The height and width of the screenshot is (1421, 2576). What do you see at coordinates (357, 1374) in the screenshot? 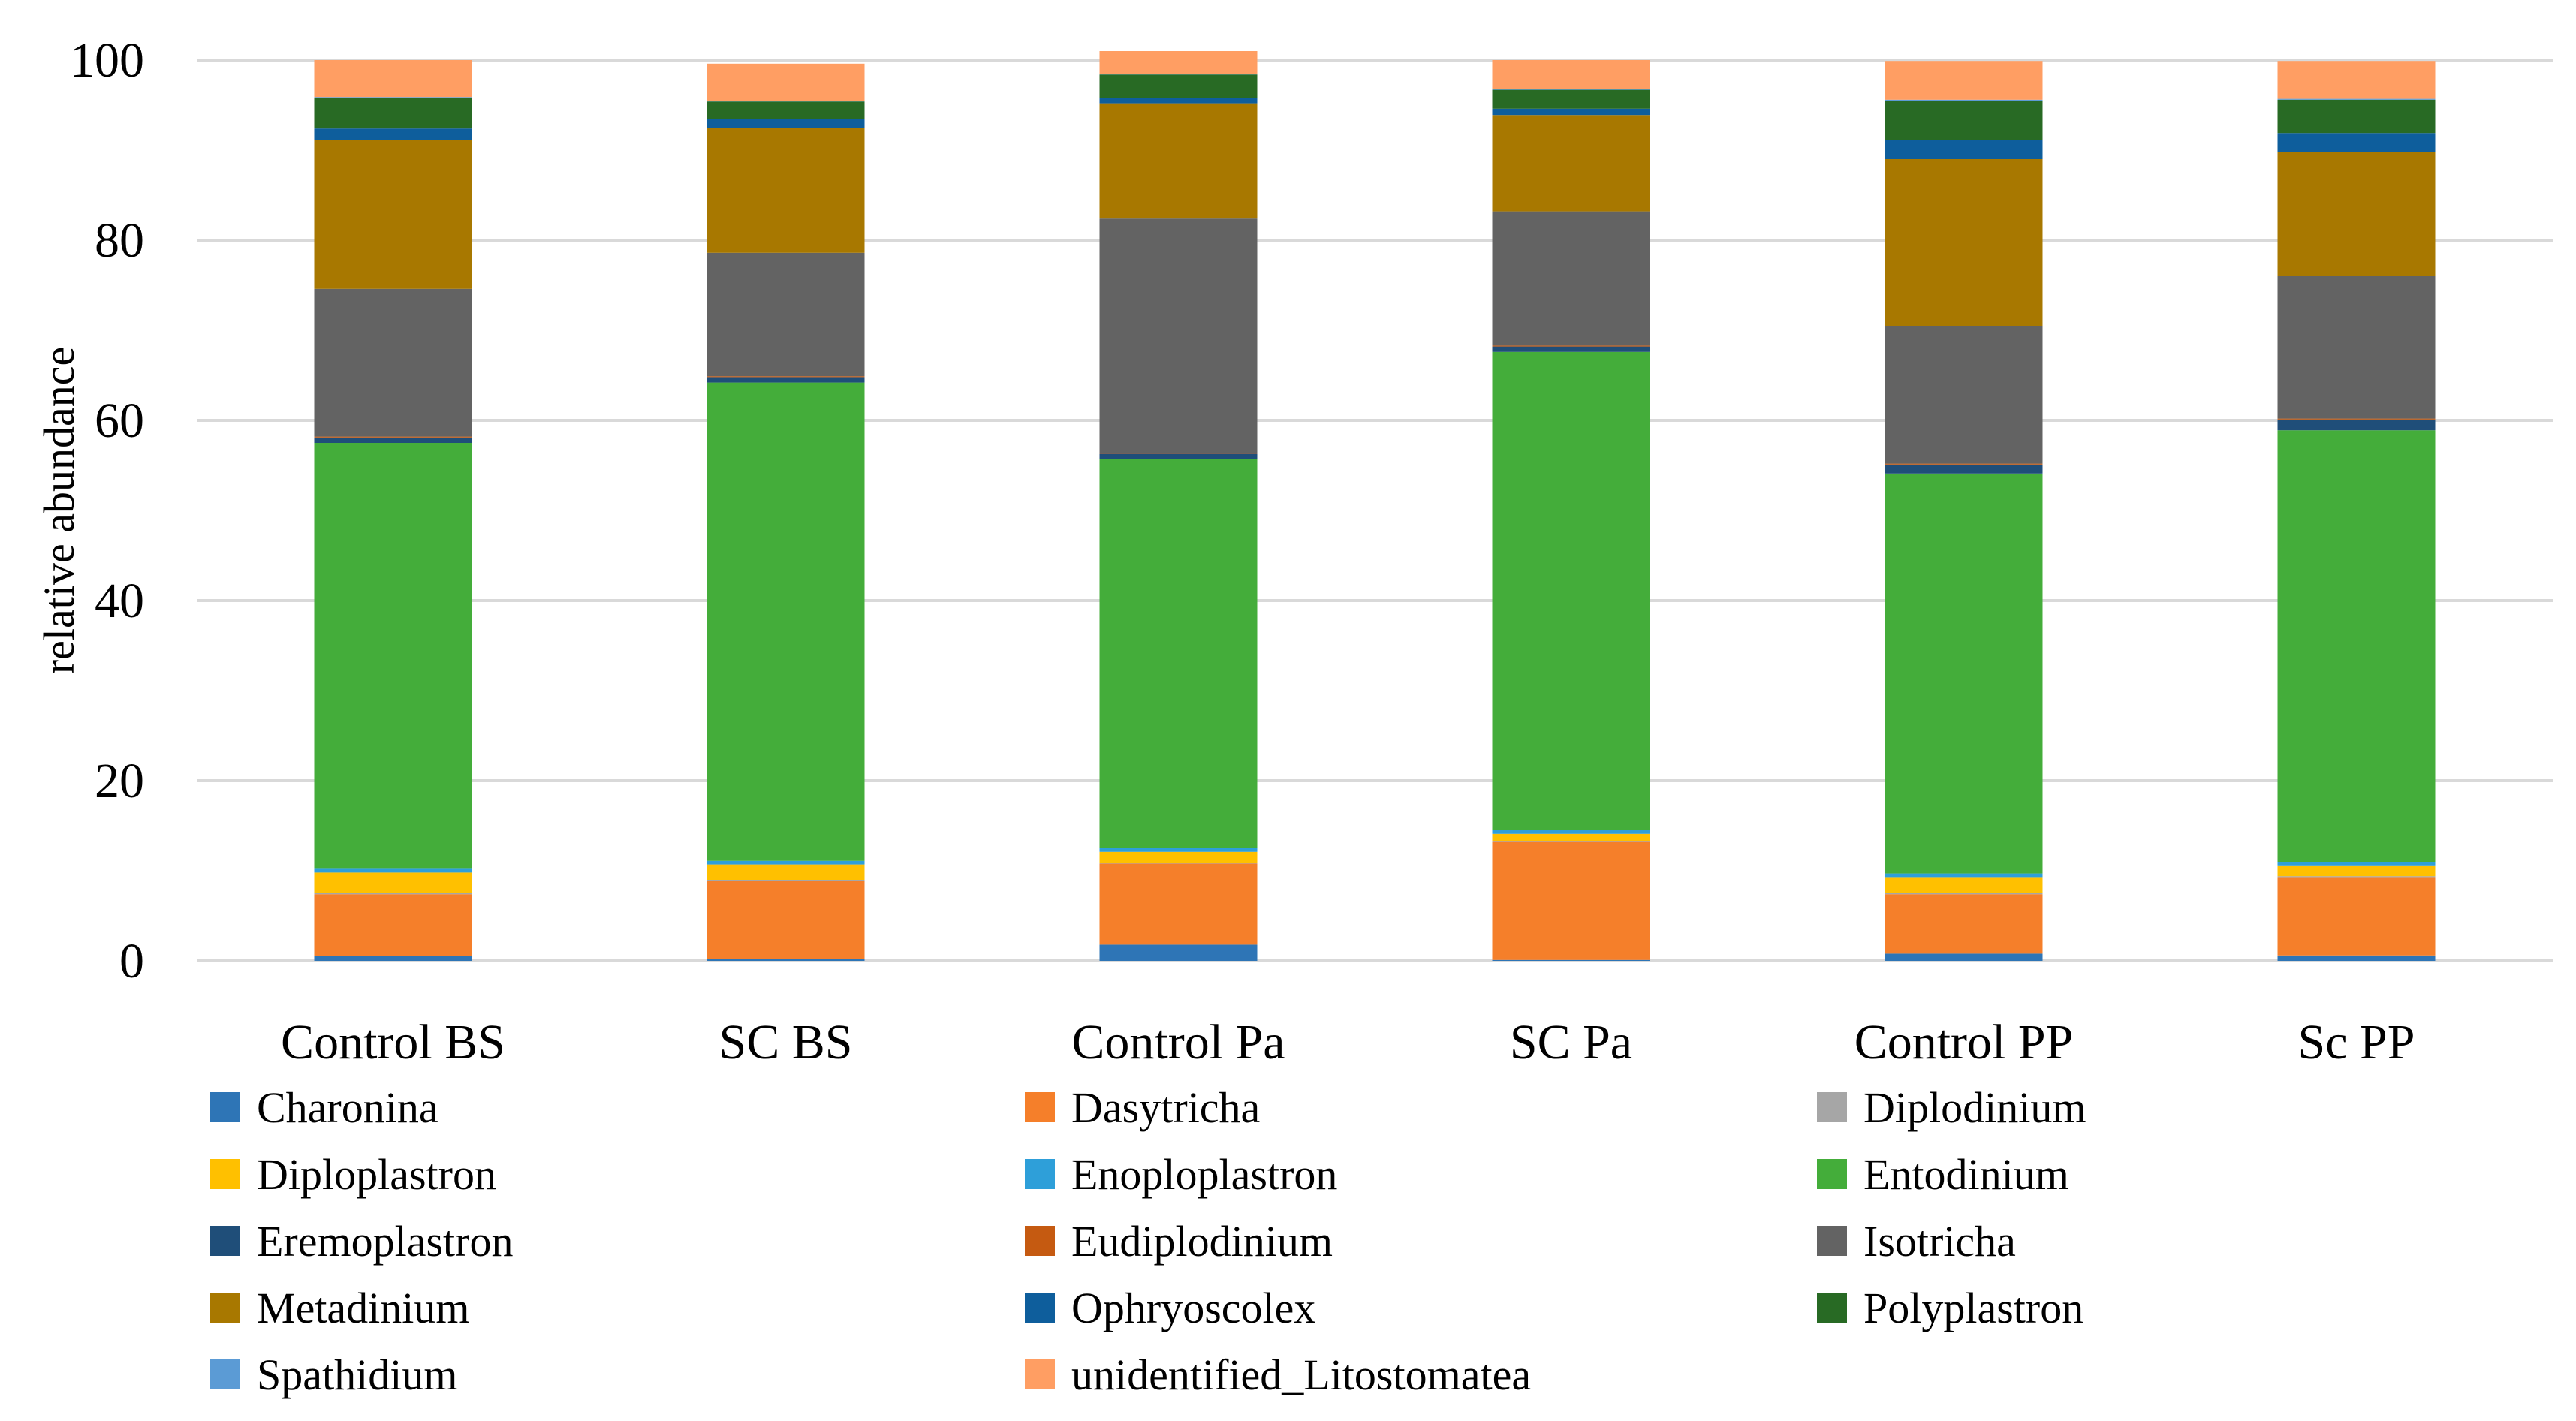
I see `legend-label: Spathidium` at bounding box center [357, 1374].